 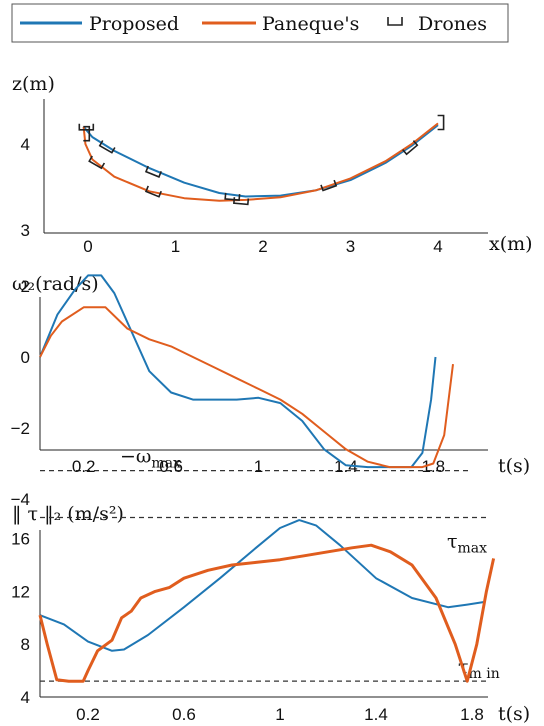 I want to click on legend: Proposed Paneque's Drones, so click(x=260, y=23).